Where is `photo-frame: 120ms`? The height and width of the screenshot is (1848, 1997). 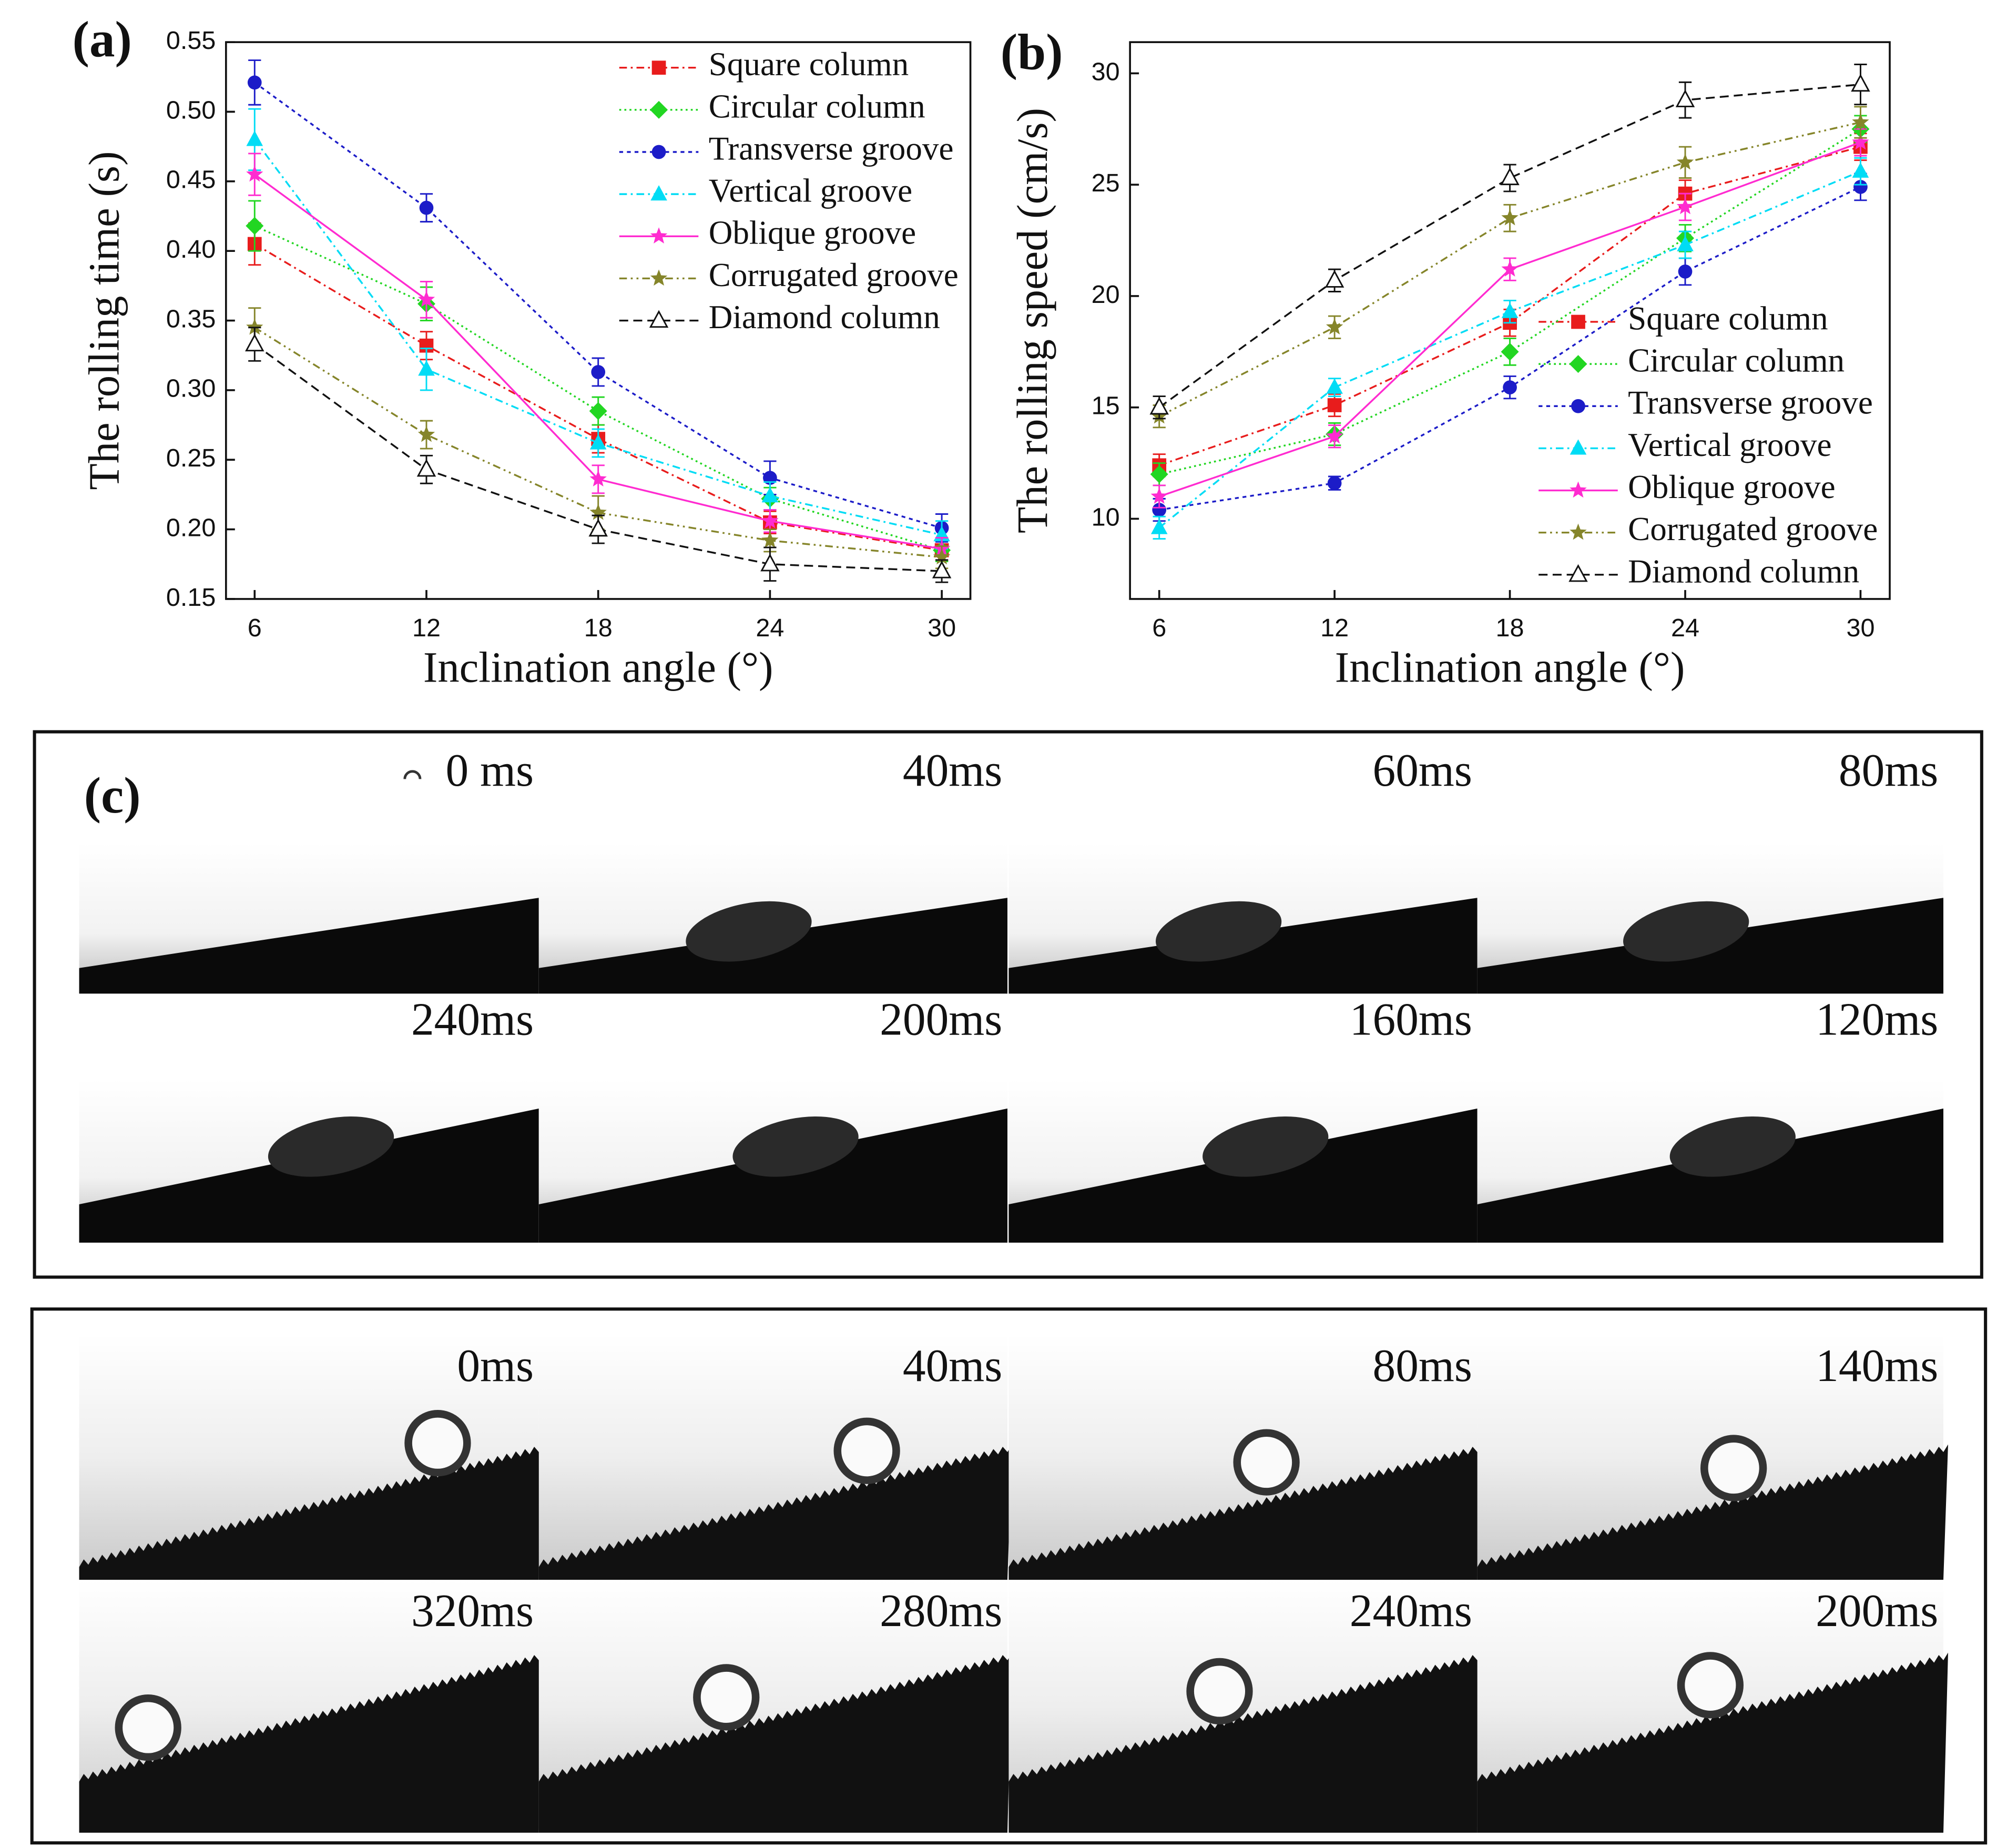 photo-frame: 120ms is located at coordinates (1710, 1118).